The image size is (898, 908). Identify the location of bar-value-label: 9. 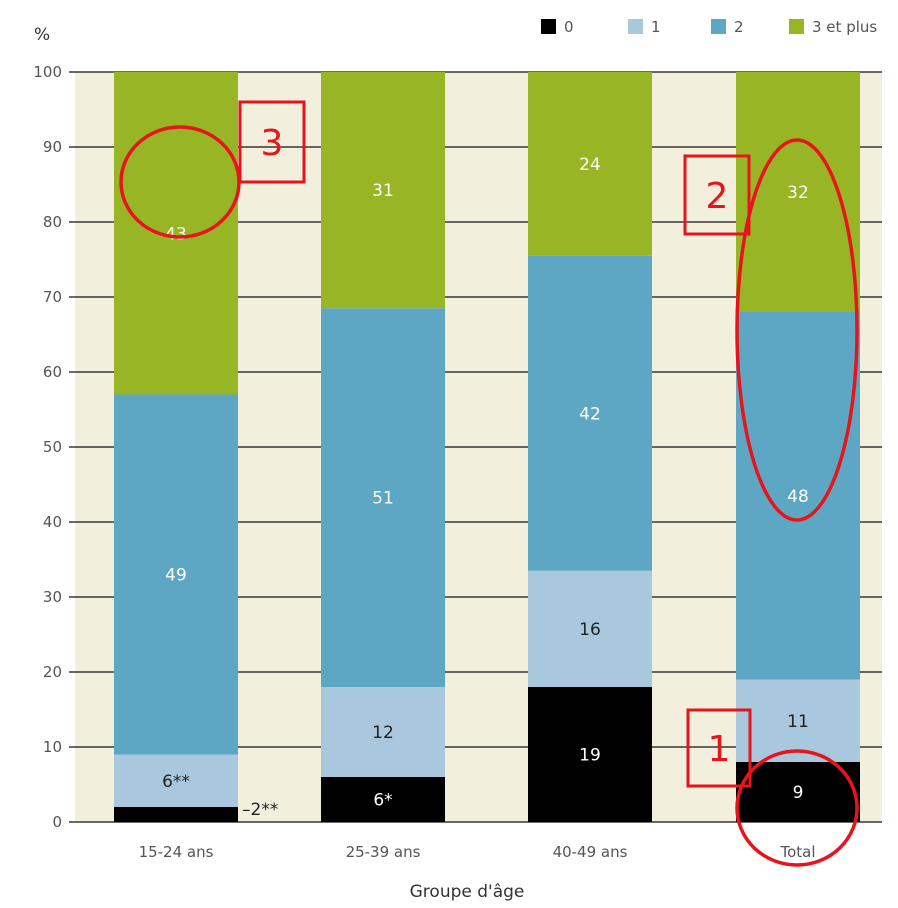
(798, 793).